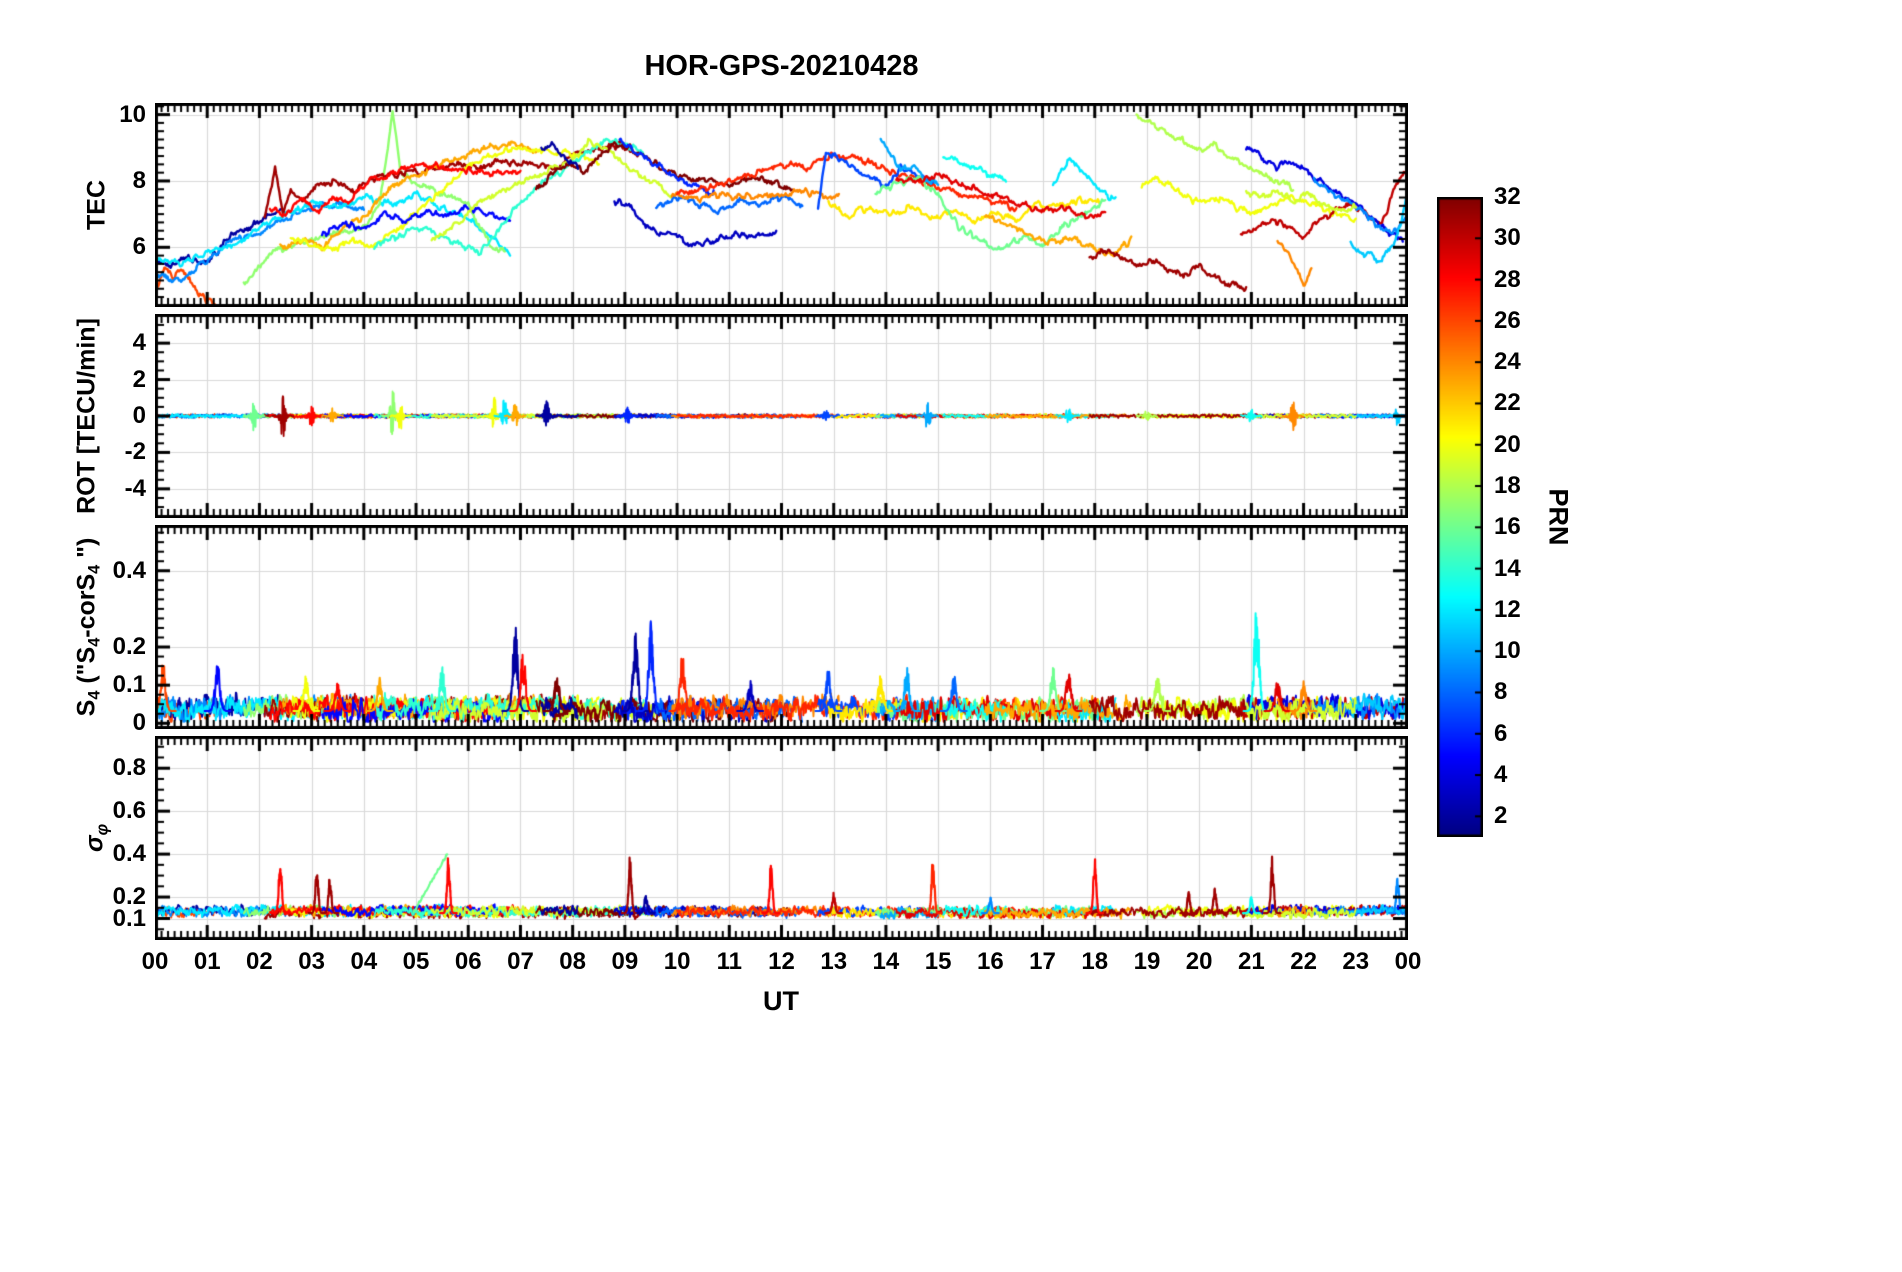 The image size is (1902, 1272). Describe the element at coordinates (990, 961) in the screenshot. I see `x-tick-label: 16` at that location.